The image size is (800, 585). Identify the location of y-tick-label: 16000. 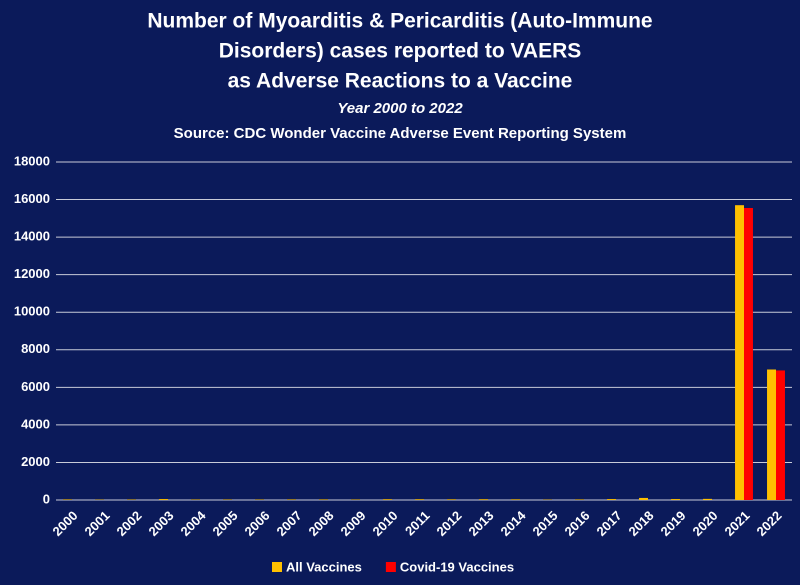
(32, 198).